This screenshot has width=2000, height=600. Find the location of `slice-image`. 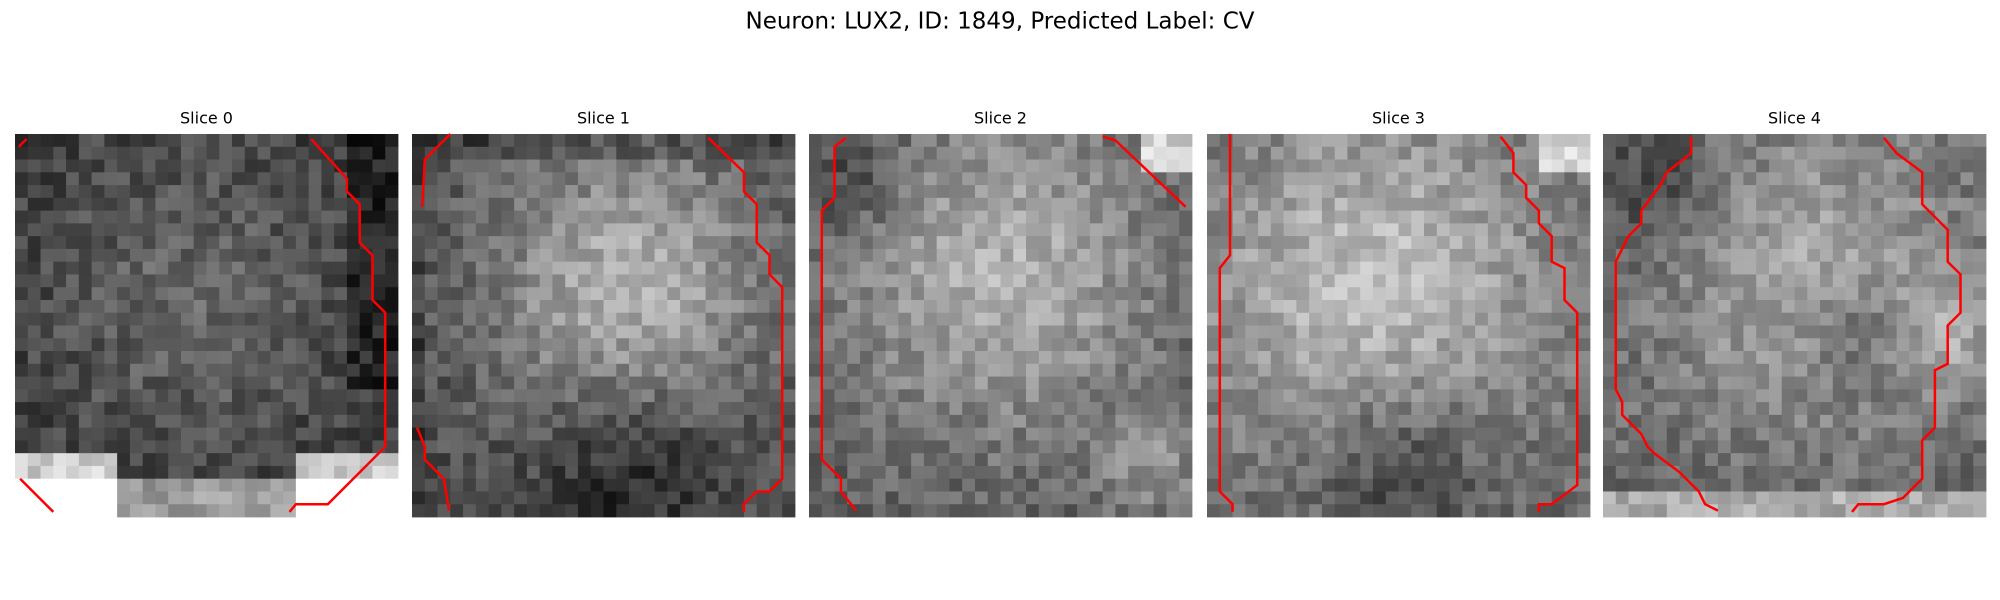

slice-image is located at coordinates (207, 326).